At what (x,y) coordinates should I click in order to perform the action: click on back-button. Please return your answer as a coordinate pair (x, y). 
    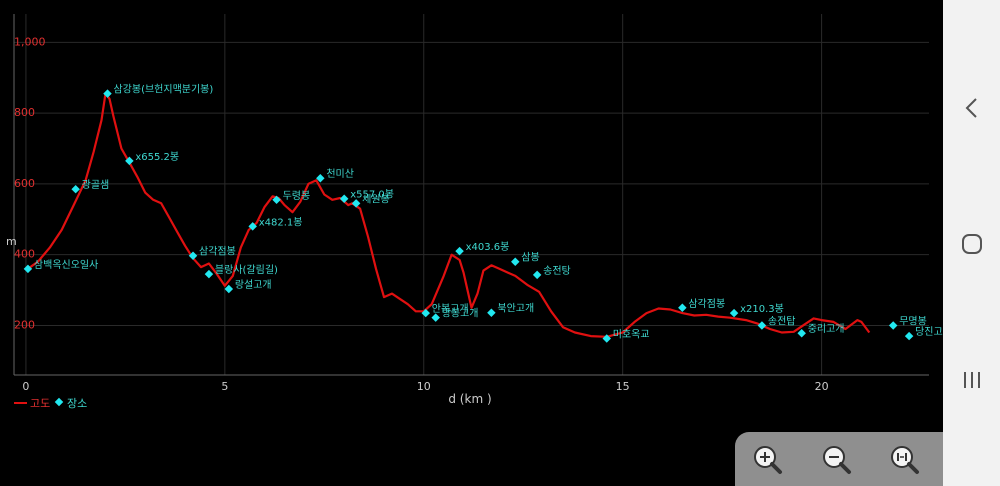
    Looking at the image, I should click on (971, 108).